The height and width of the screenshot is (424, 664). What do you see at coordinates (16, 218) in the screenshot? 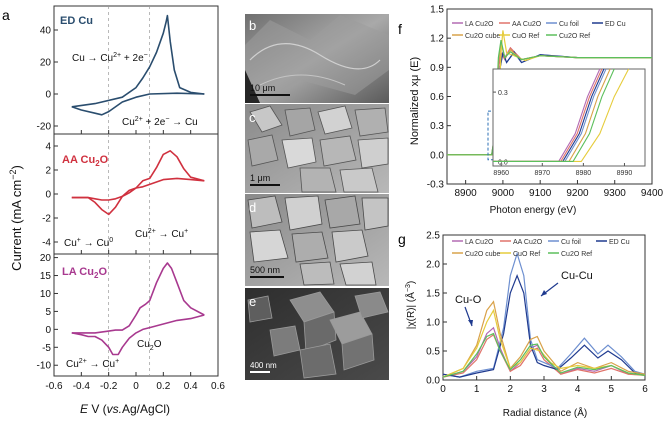
I see `cv-y-axis-label: Current (mA cm−2)` at bounding box center [16, 218].